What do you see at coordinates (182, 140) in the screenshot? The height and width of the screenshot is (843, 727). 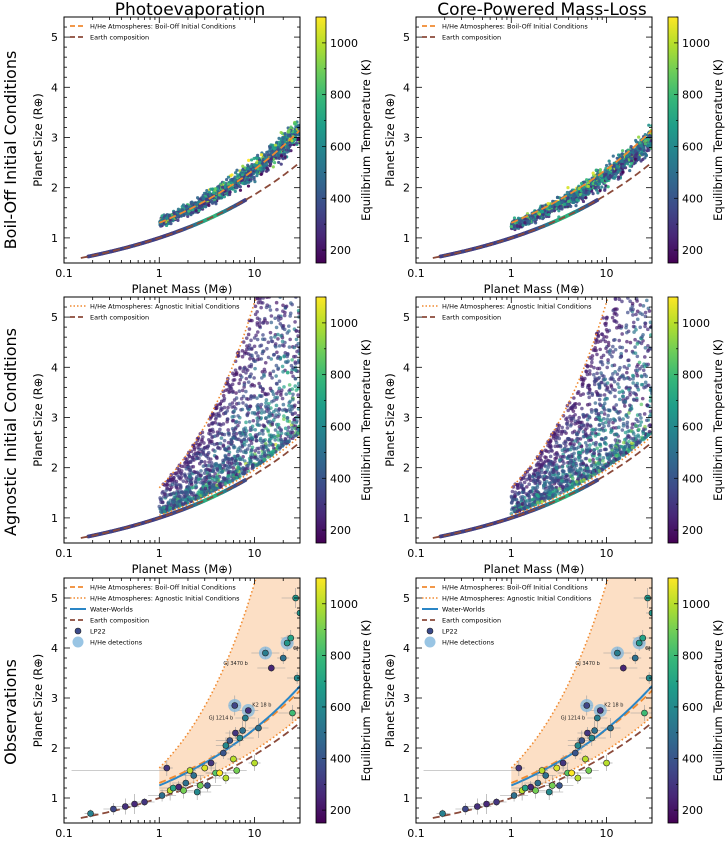 I see `axes-frame` at bounding box center [182, 140].